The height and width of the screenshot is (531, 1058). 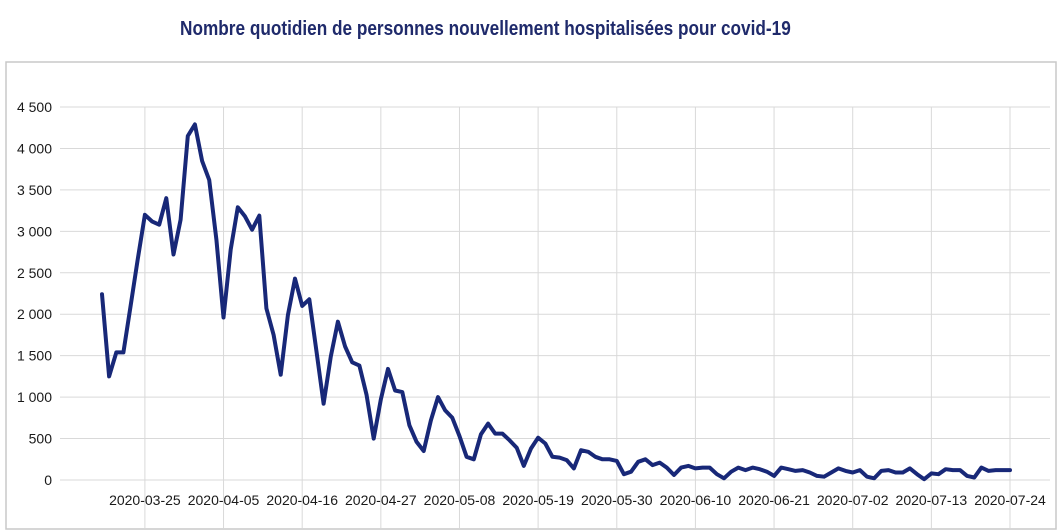 I want to click on y-tick-label: 500, so click(x=41, y=439).